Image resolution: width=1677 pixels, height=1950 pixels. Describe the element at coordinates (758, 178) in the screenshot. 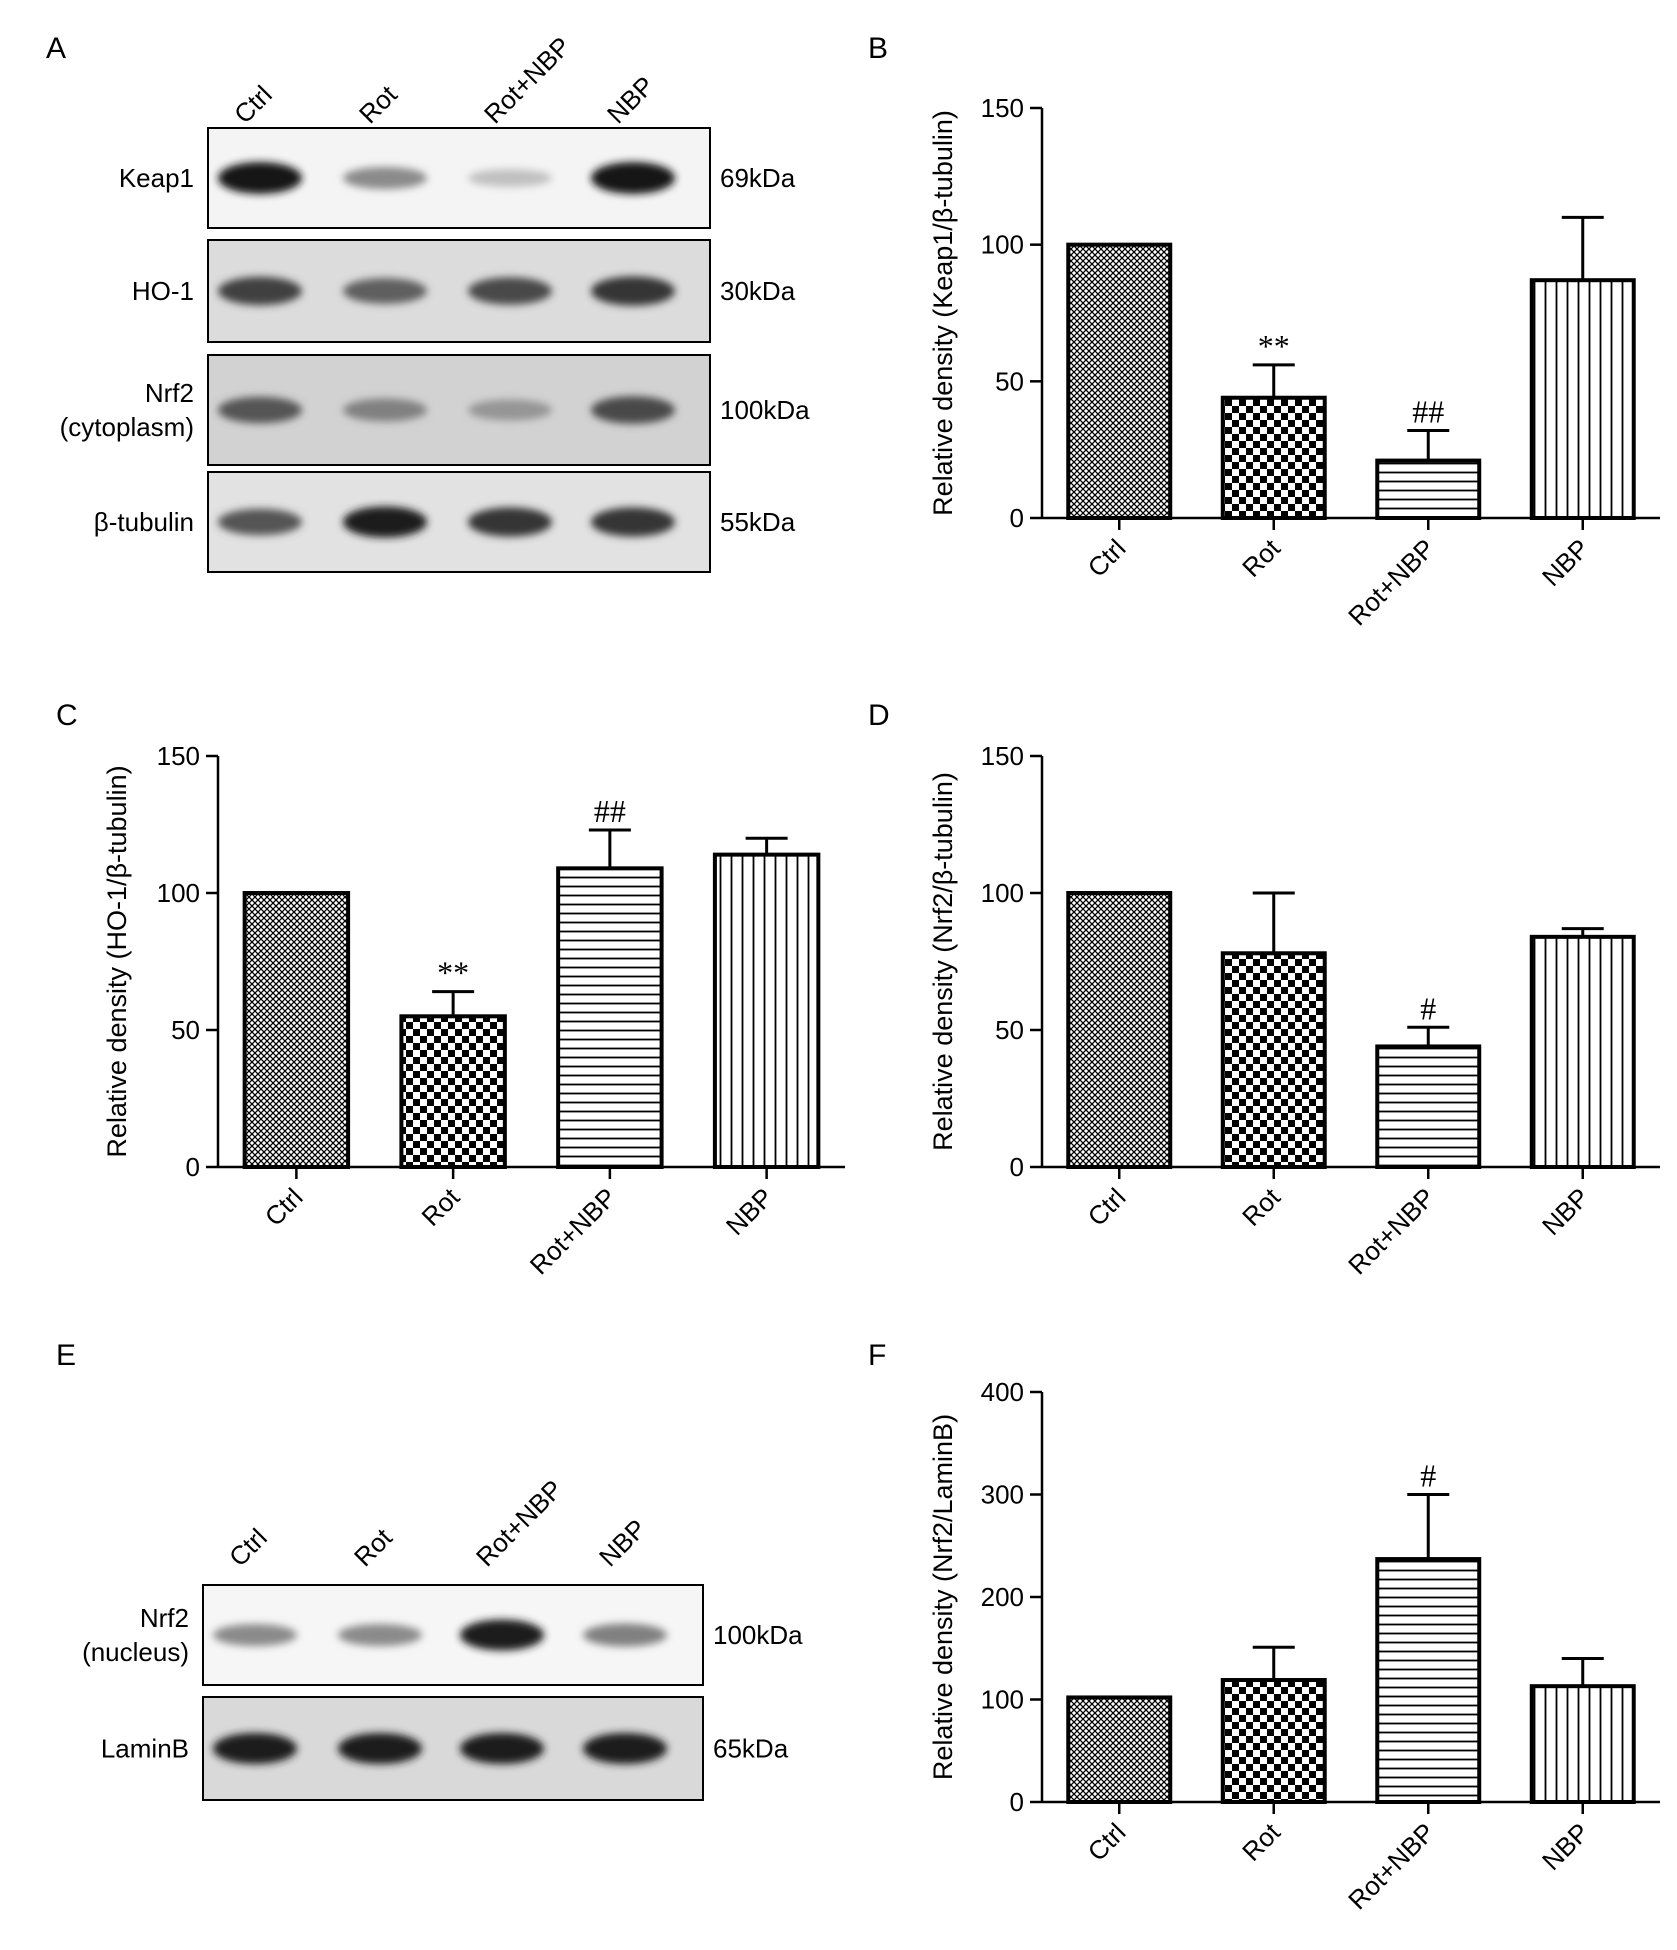

I see `molecular-weight-label: 69kDa` at that location.